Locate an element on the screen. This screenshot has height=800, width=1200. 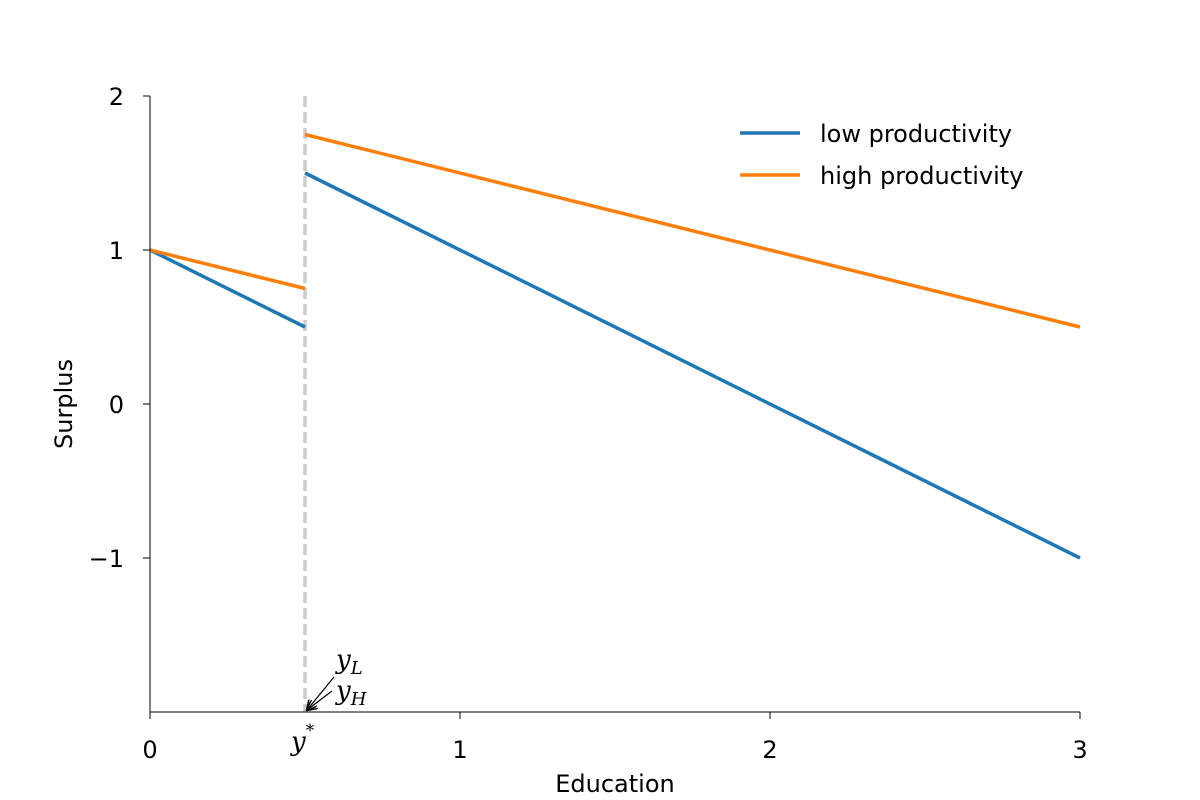
x-tick-label: 0 is located at coordinates (149, 750).